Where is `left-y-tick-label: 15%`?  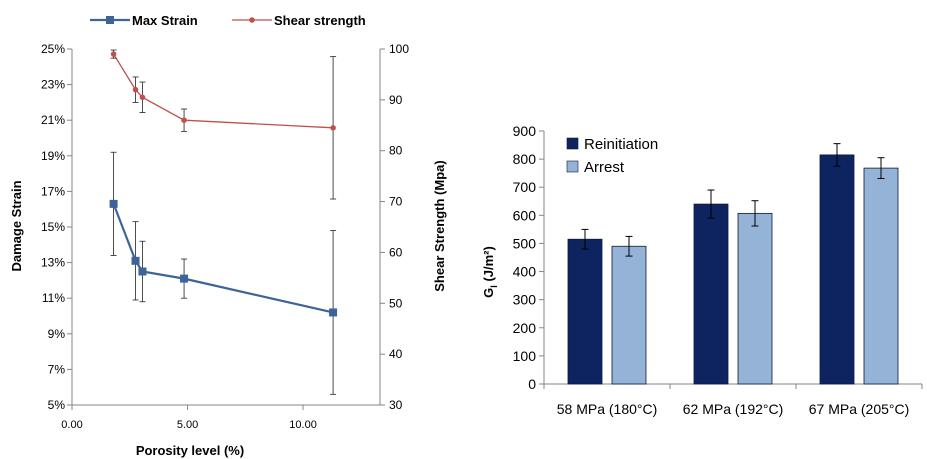
left-y-tick-label: 15% is located at coordinates (53, 227).